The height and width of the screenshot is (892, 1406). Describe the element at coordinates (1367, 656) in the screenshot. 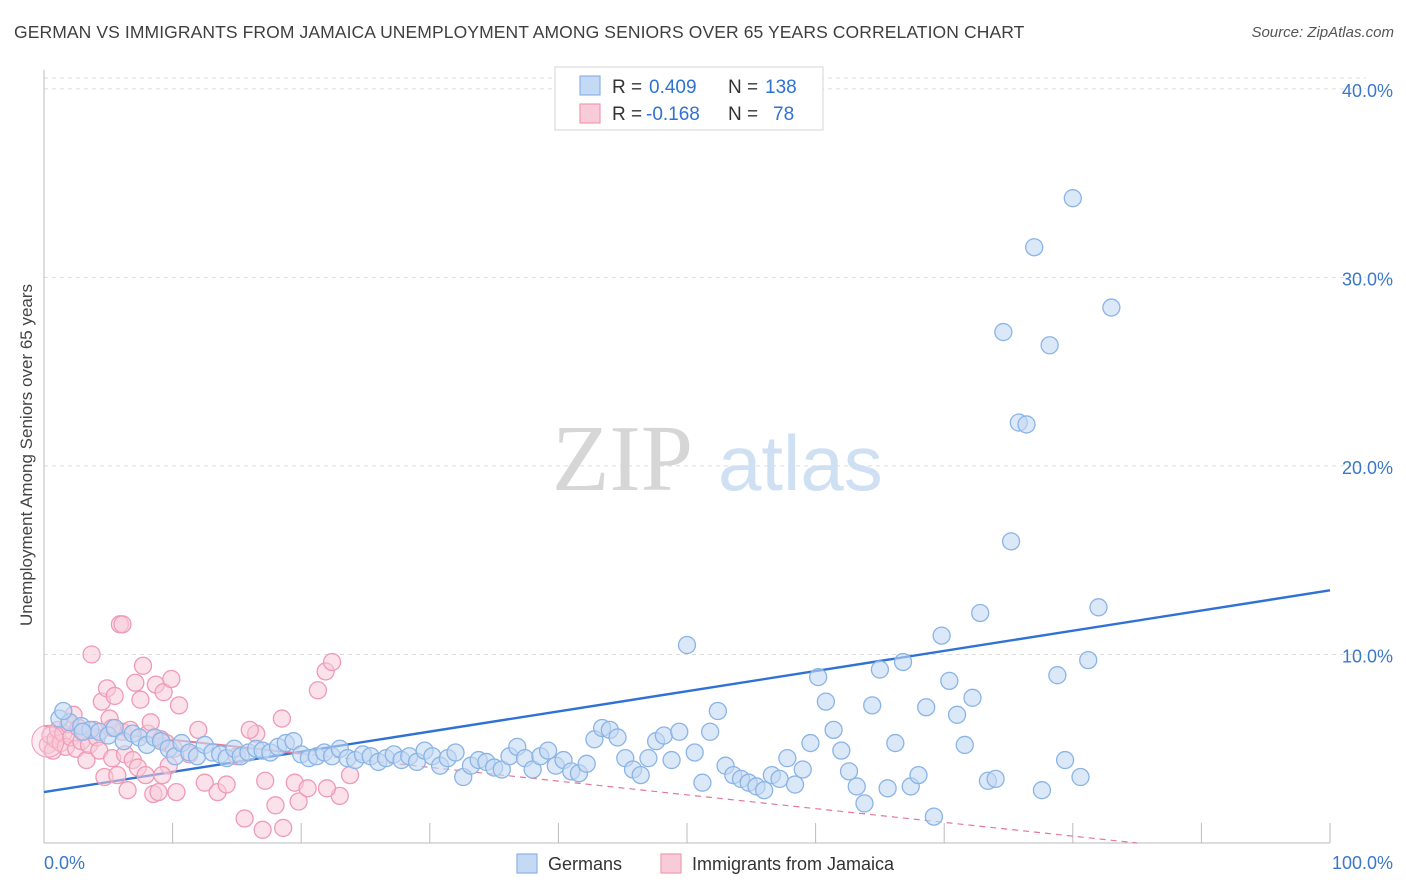

I see `y-tick-label-10: 10.0%` at that location.